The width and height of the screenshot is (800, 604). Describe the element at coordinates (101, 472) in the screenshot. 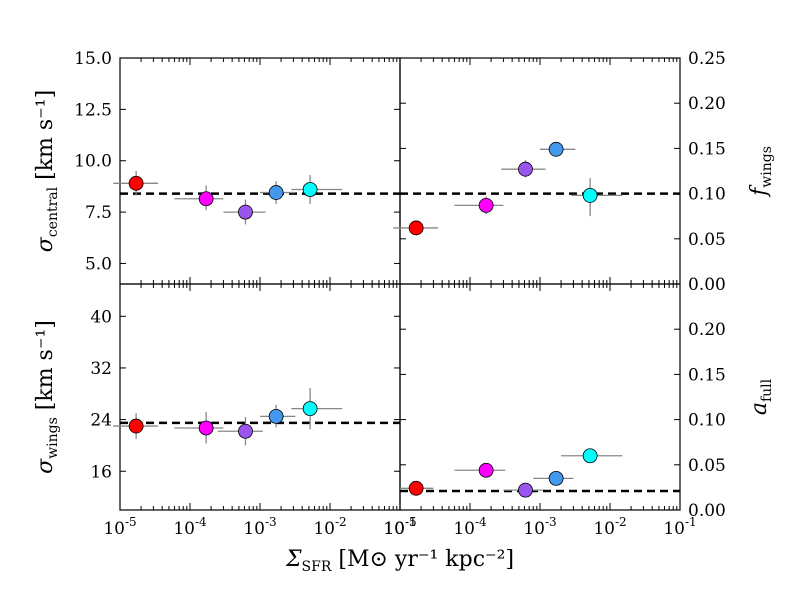

I see `y-tick-label: 16` at that location.